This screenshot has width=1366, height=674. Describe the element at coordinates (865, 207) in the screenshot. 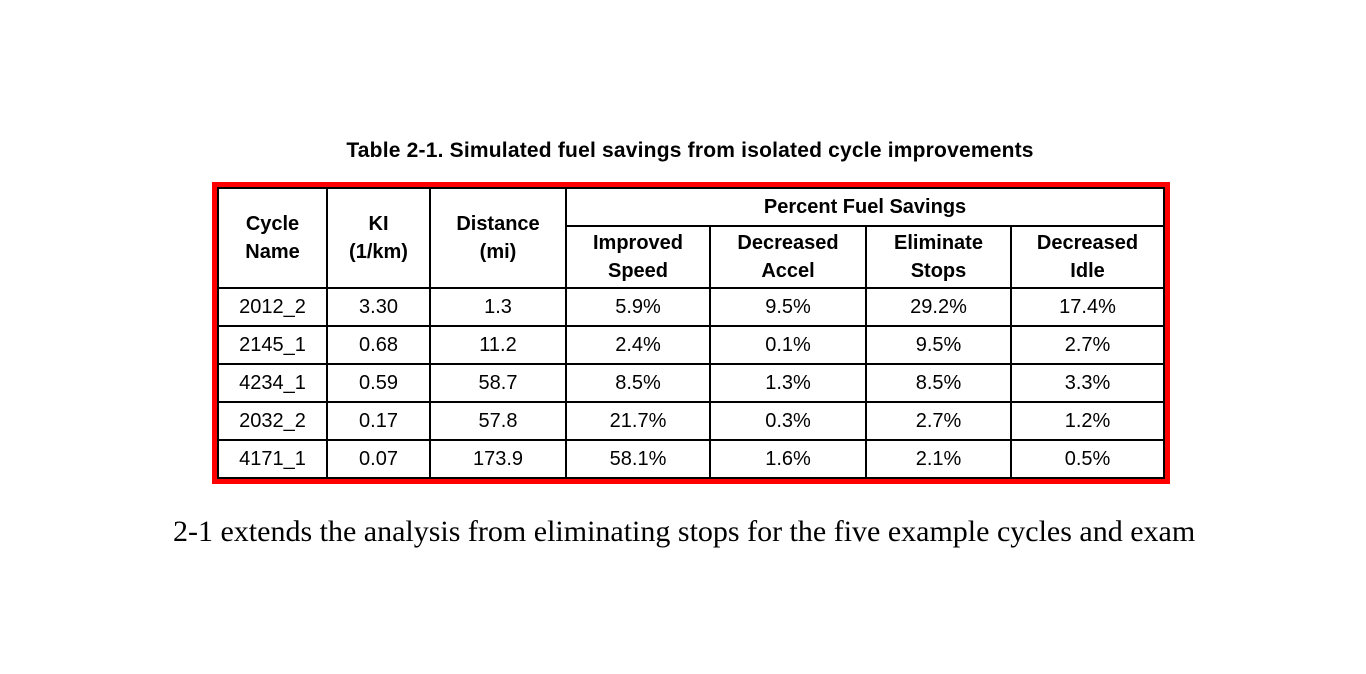

I see `col-group-header-percent-fuel-savings: Percent Fuel Savings` at that location.